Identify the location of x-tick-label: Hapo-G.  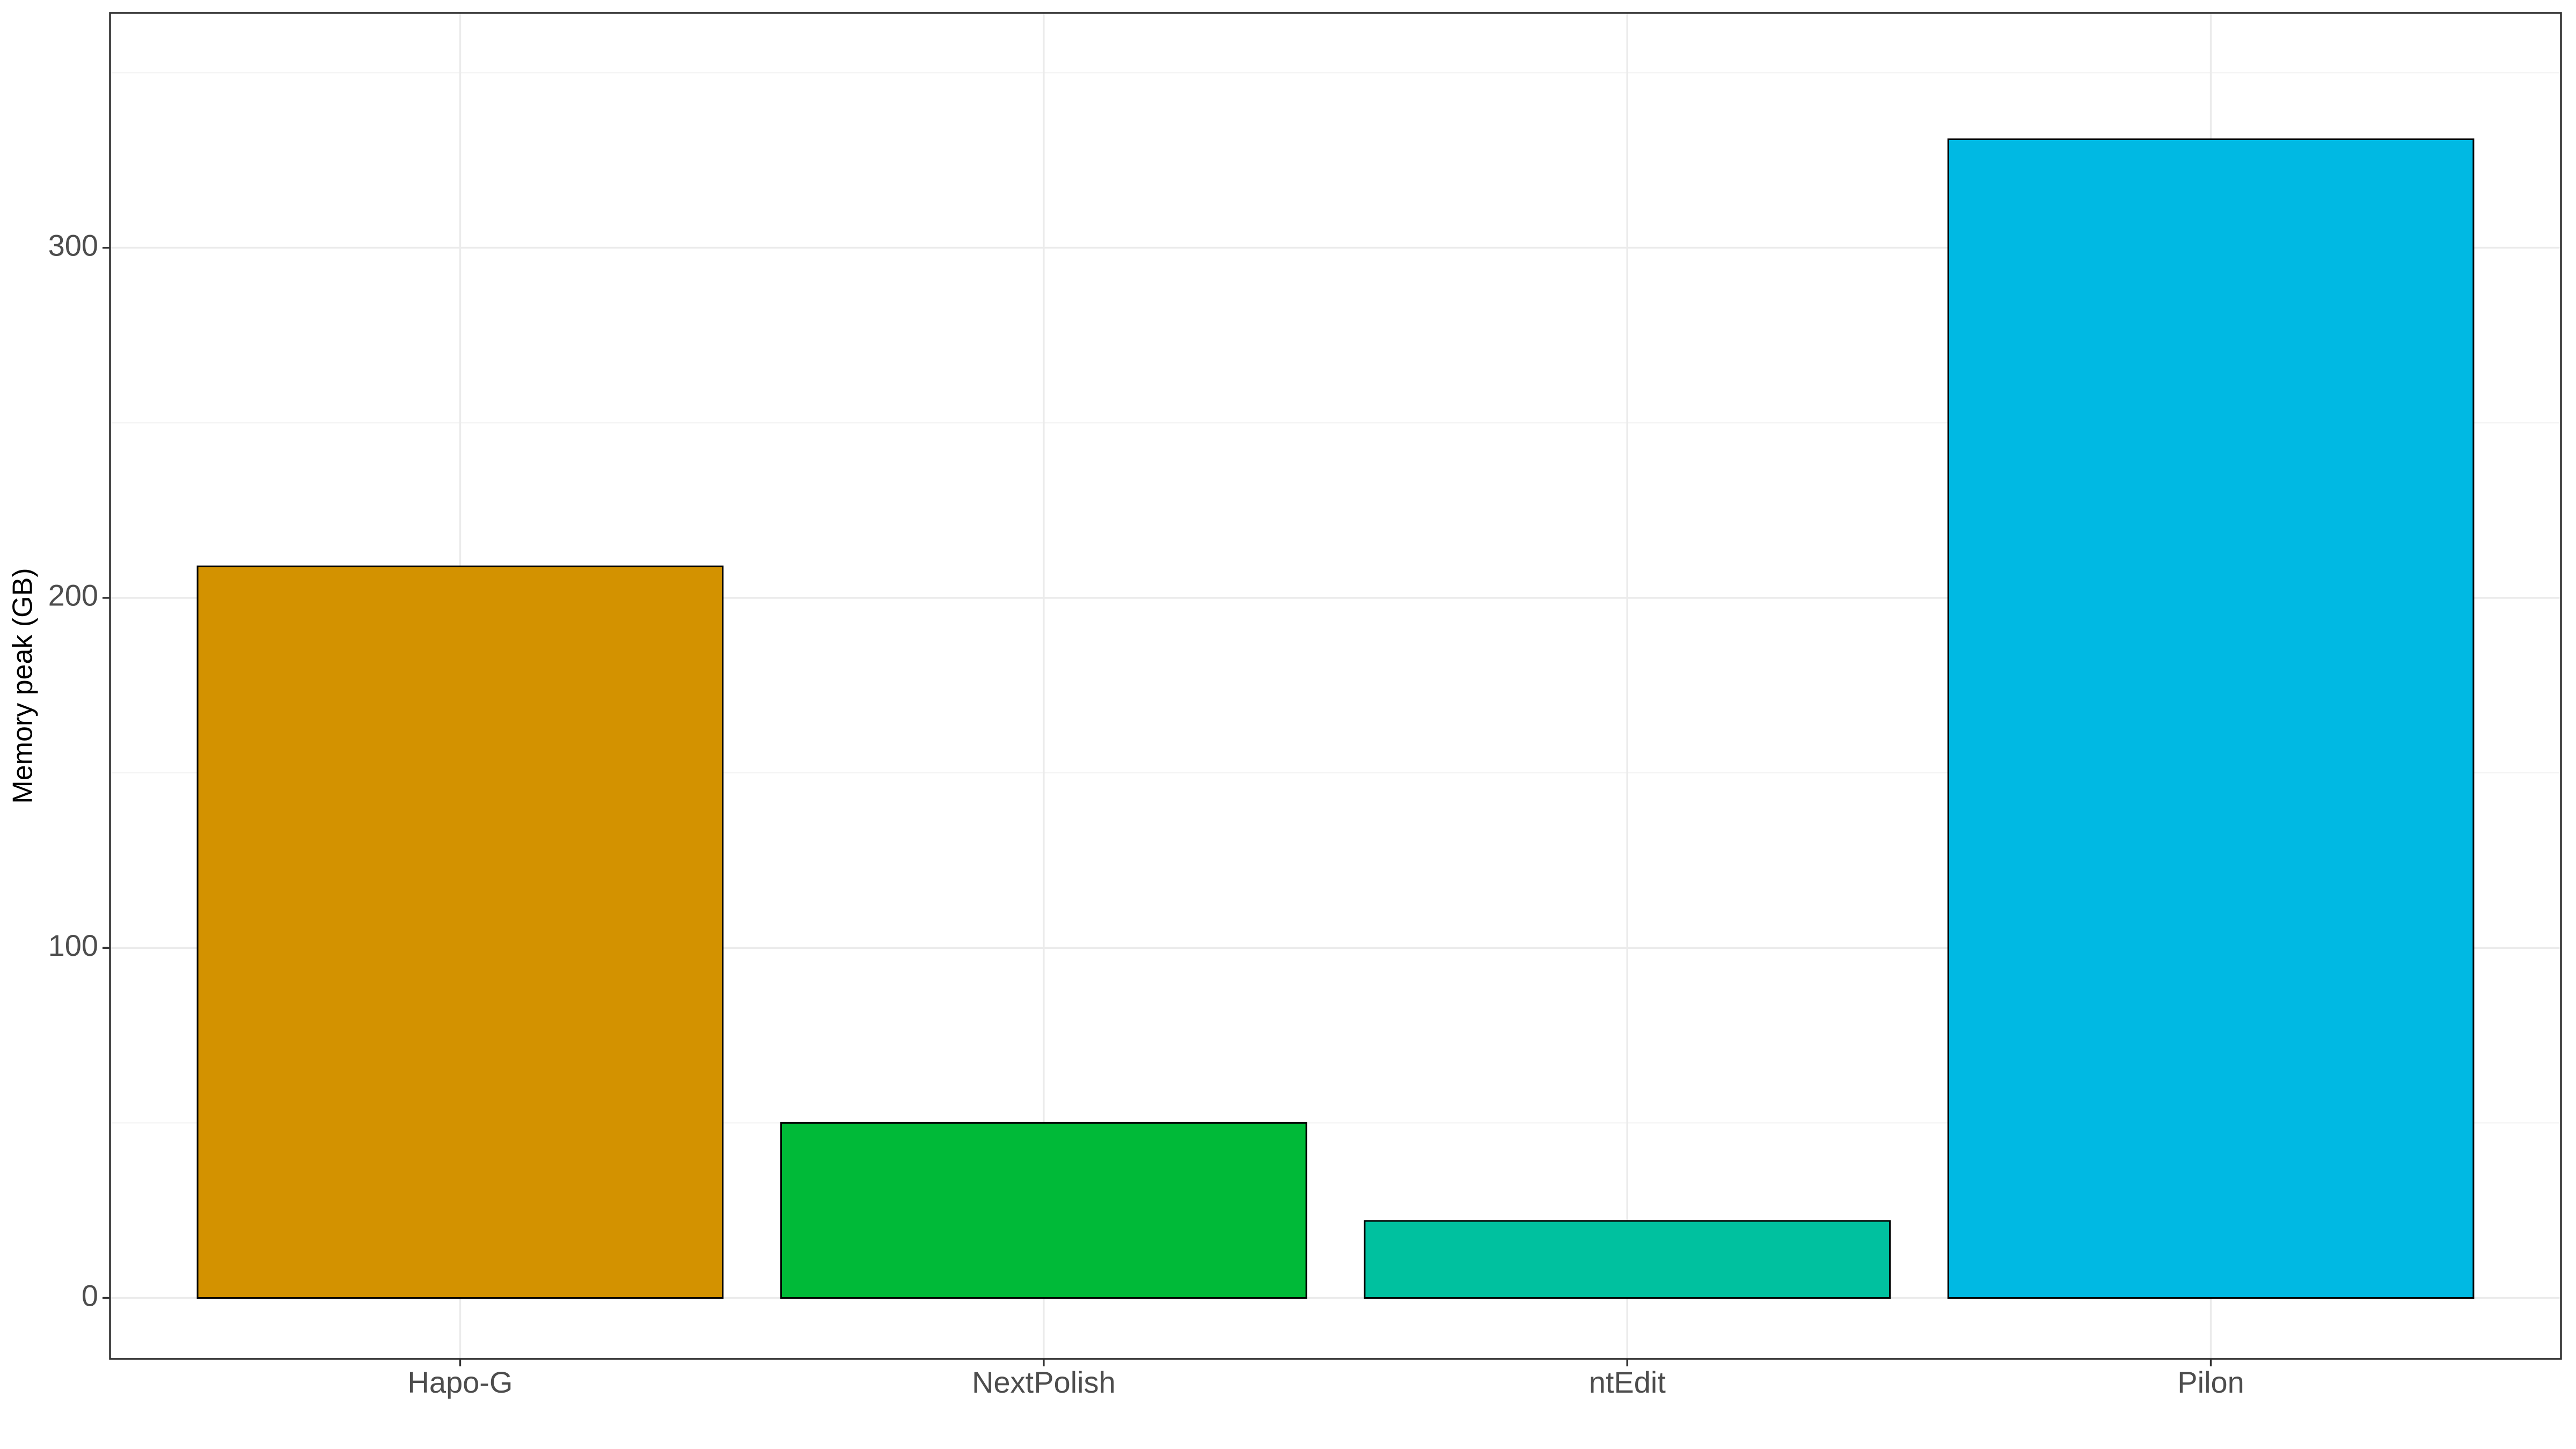
(460, 1382).